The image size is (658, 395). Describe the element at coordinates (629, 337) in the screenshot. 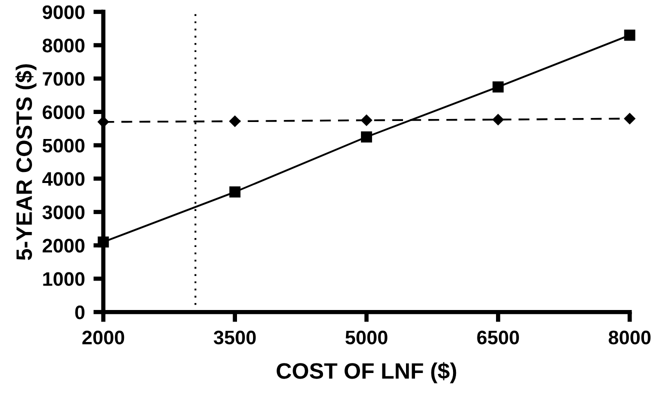

I see `x-tick-label: 8000` at that location.